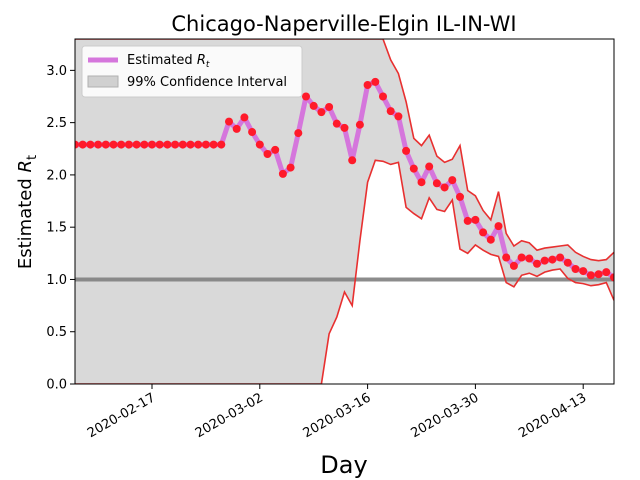 The width and height of the screenshot is (640, 480). I want to click on x-tick-label: 2020-03-30, so click(444, 415).